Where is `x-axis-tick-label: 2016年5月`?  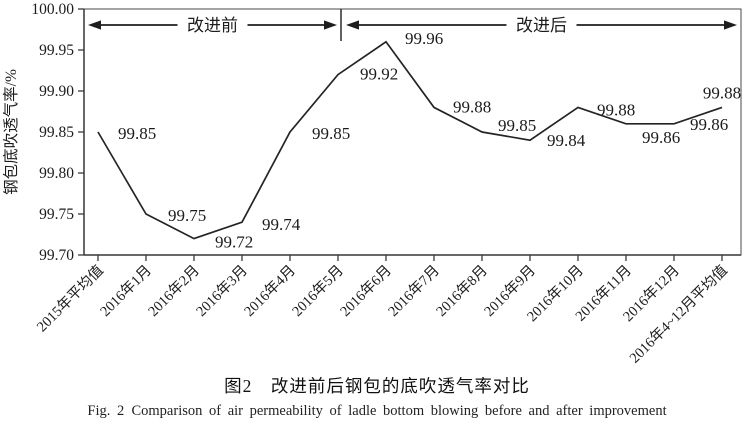
x-axis-tick-label: 2016年5月 is located at coordinates (318, 291).